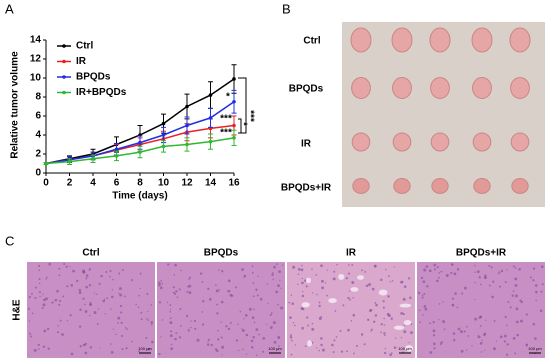 This screenshot has height=364, width=550. What do you see at coordinates (405, 348) in the screenshot?
I see `scale-bar-label: 100 μm` at bounding box center [405, 348].